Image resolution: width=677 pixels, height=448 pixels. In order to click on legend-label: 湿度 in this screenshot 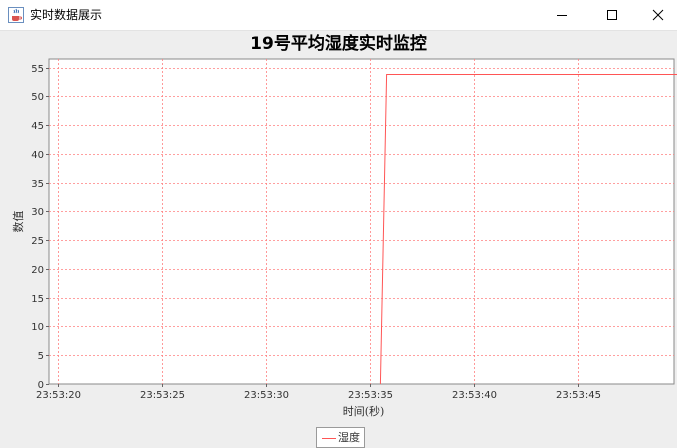, I will do `click(349, 437)`.